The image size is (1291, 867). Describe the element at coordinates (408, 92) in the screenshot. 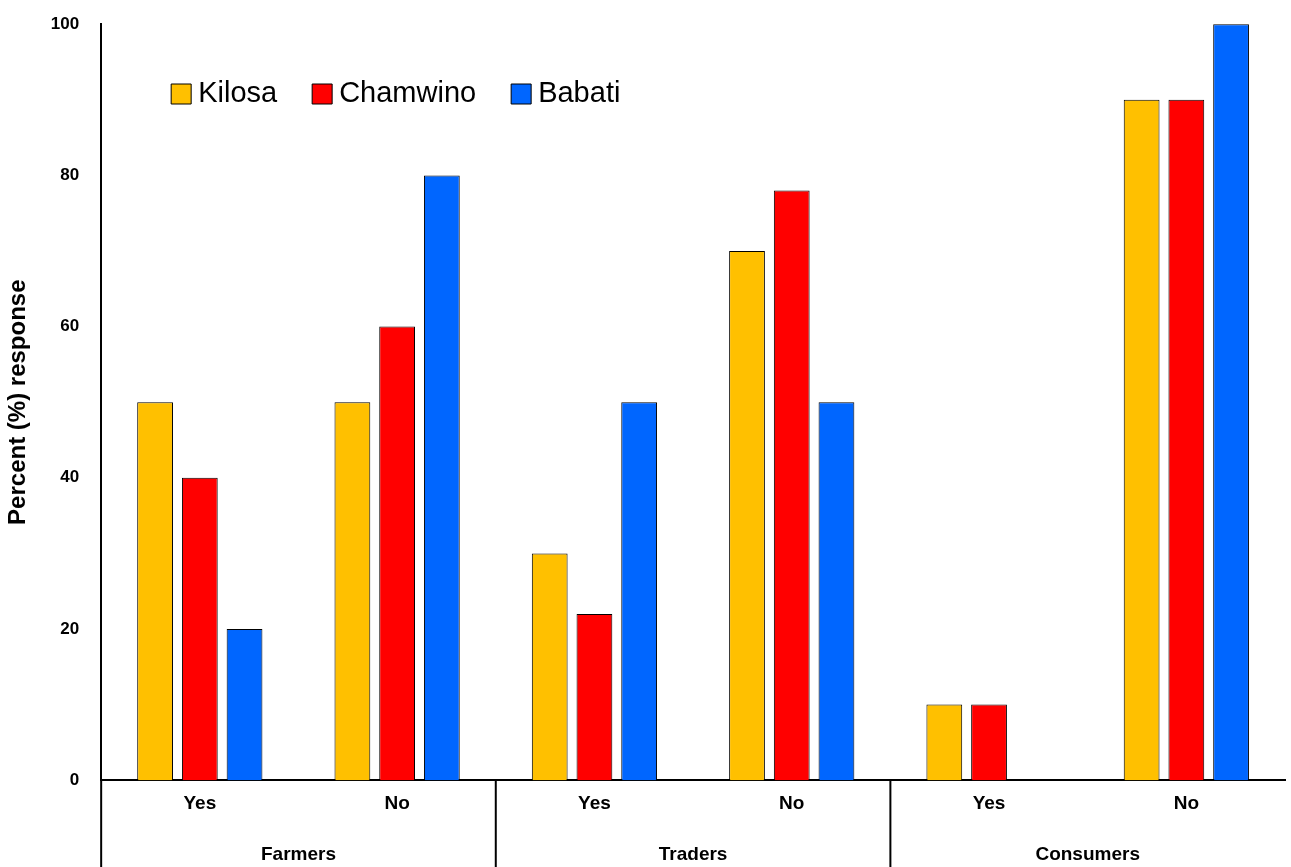

I see `legend-label: Chamwino` at that location.